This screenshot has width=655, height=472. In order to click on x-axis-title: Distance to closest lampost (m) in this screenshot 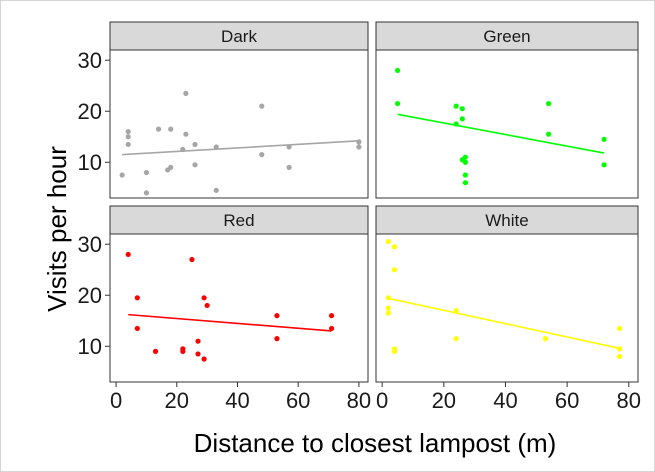, I will do `click(375, 443)`.